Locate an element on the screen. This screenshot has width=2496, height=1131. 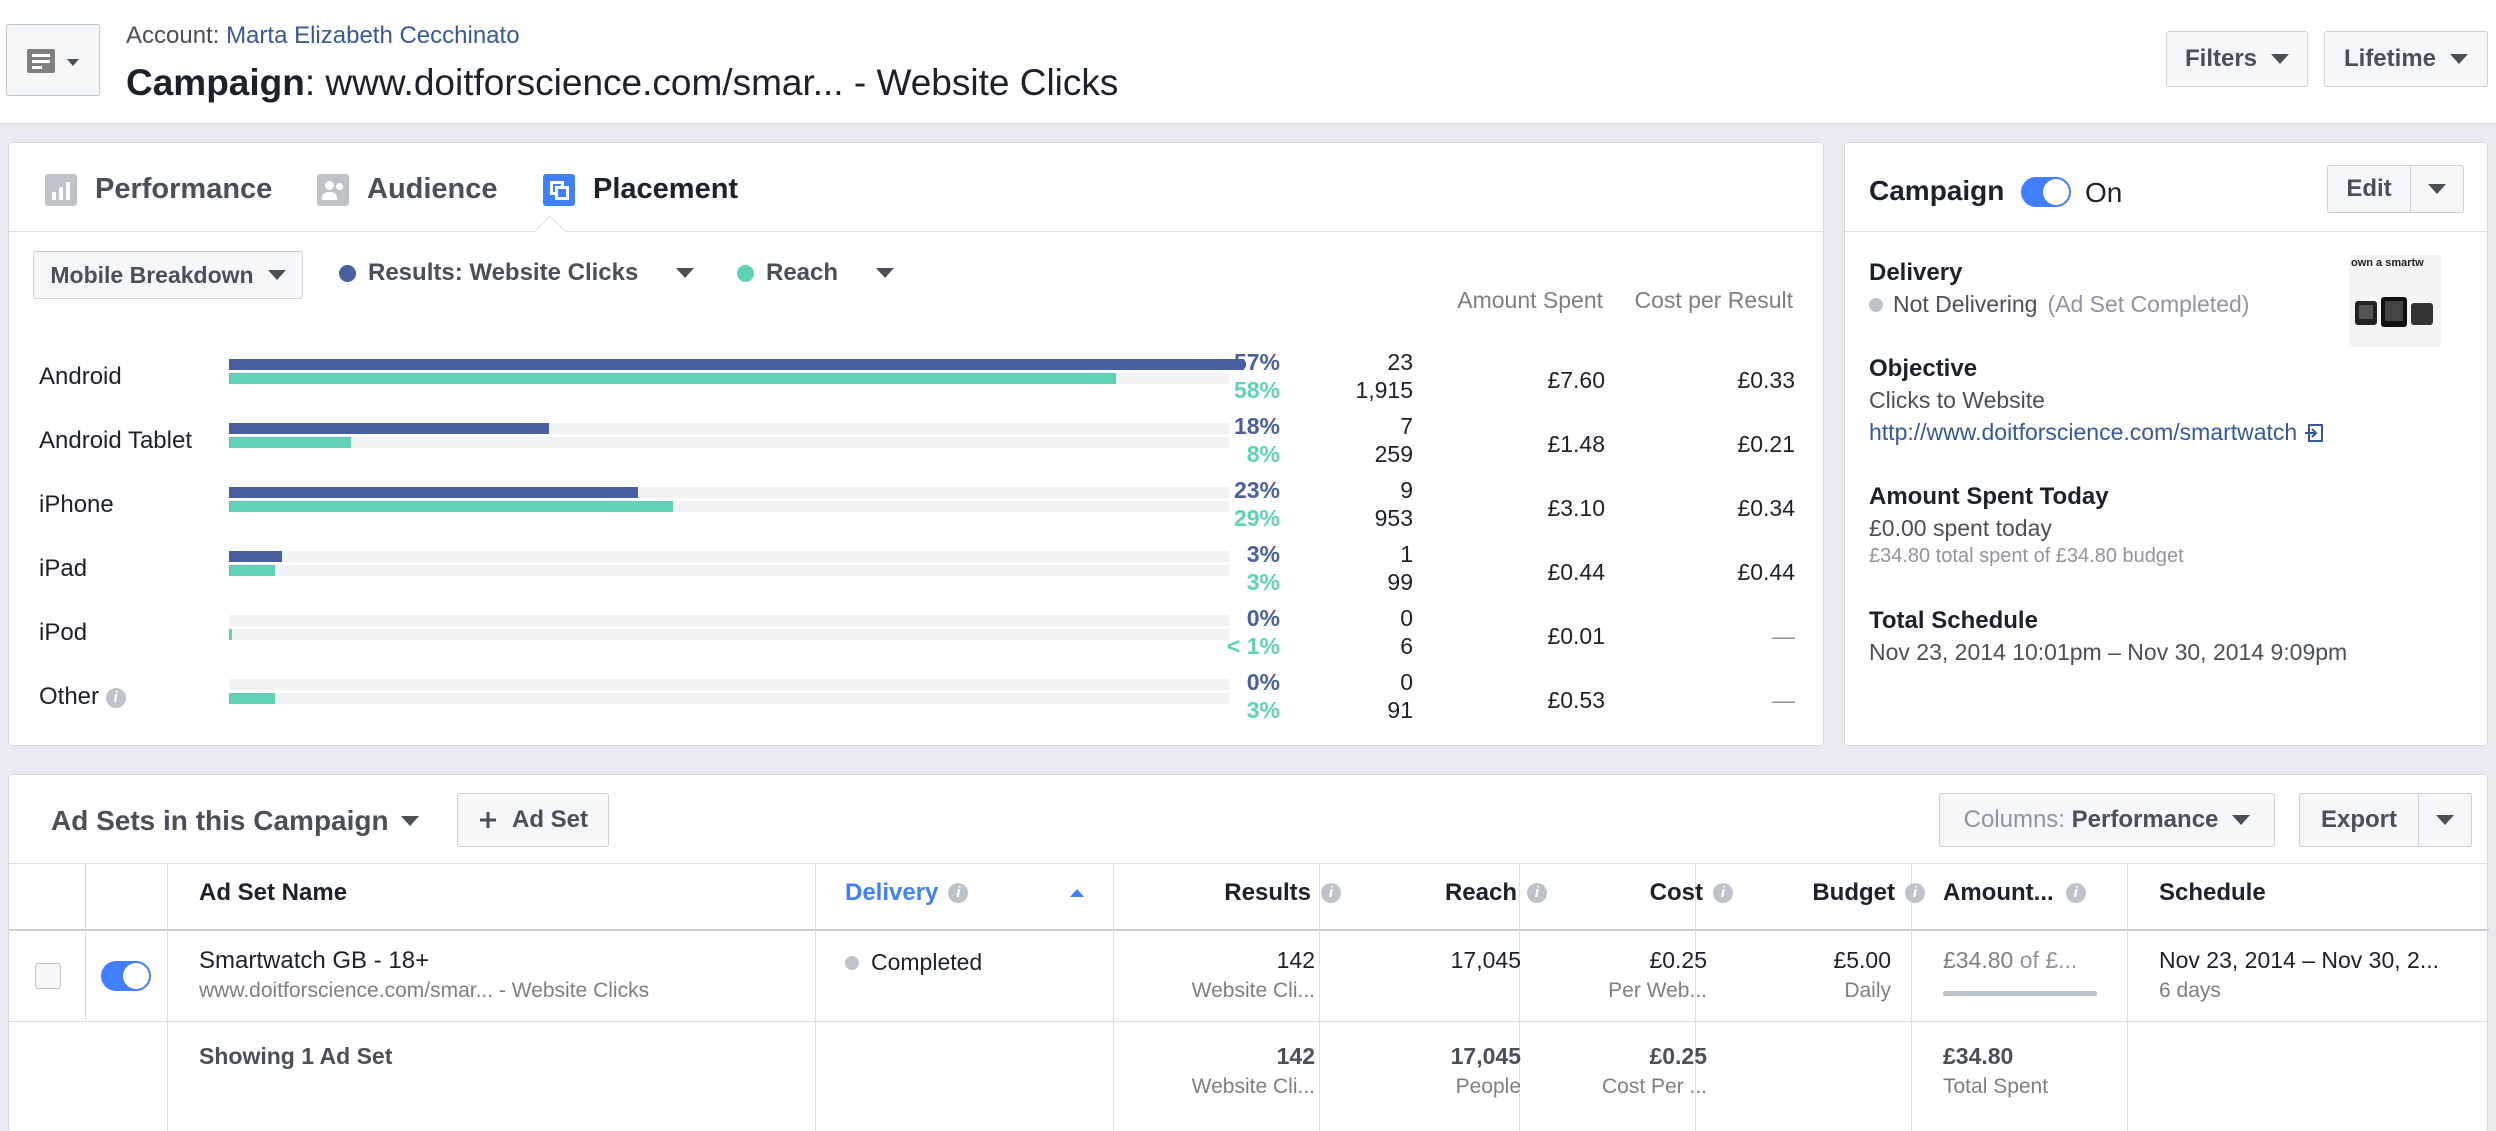
row-label: iPhone is located at coordinates (76, 504).